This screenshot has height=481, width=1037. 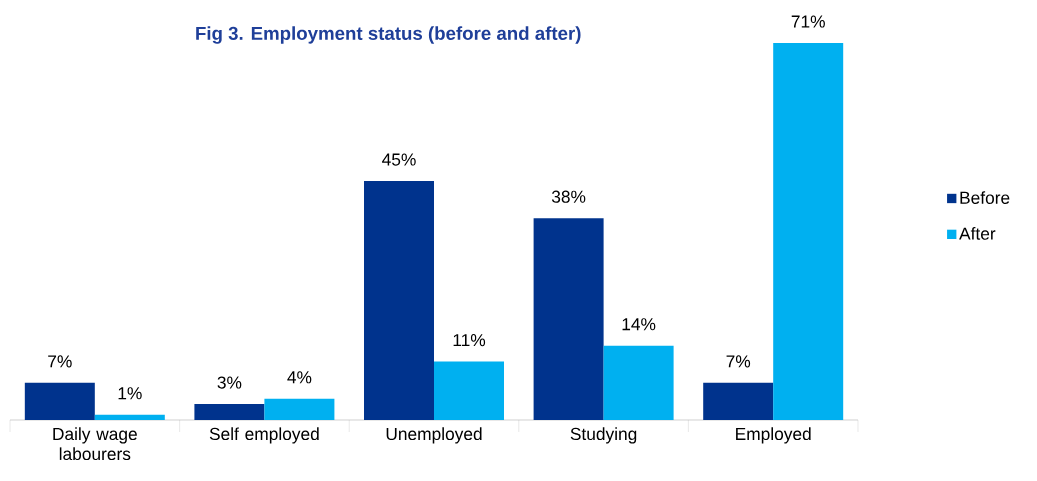 What do you see at coordinates (985, 197) in the screenshot?
I see `legend-label: Before` at bounding box center [985, 197].